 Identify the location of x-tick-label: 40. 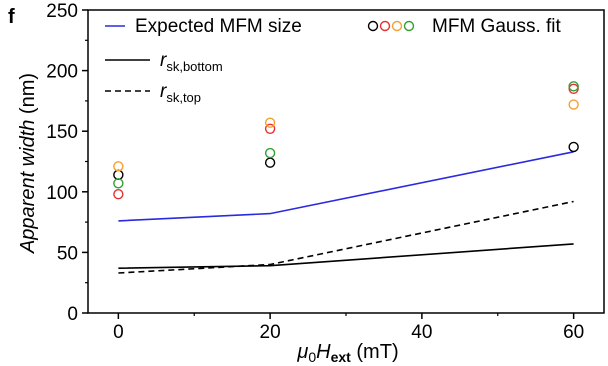
(421, 332).